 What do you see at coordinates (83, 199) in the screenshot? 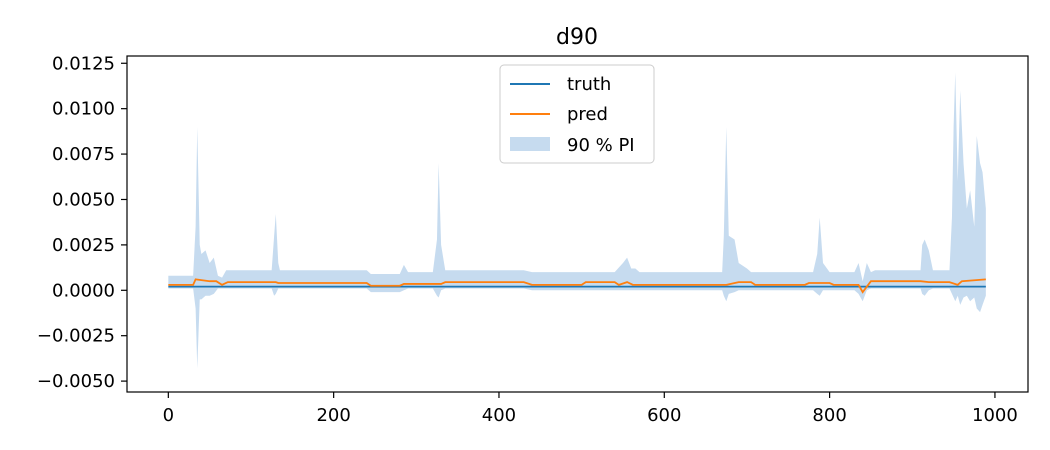
I see `y-tick-label: 0.0050` at bounding box center [83, 199].